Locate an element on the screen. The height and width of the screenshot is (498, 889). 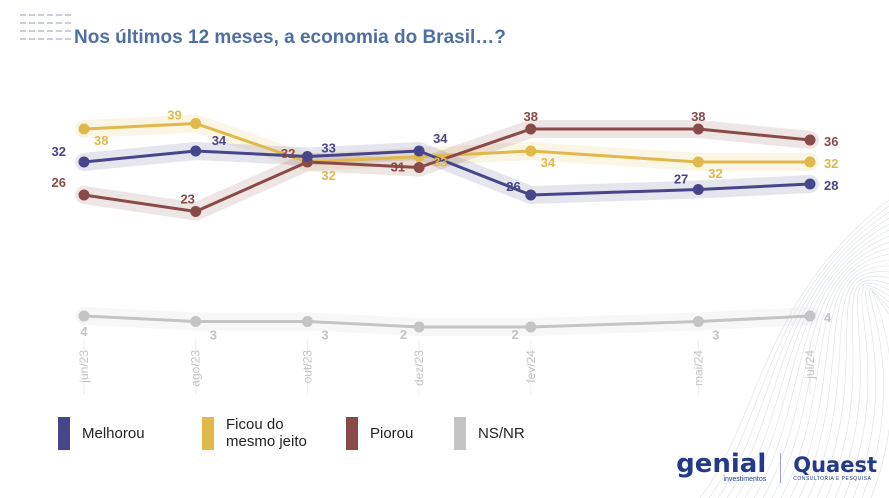
logo-divider is located at coordinates (781, 468).